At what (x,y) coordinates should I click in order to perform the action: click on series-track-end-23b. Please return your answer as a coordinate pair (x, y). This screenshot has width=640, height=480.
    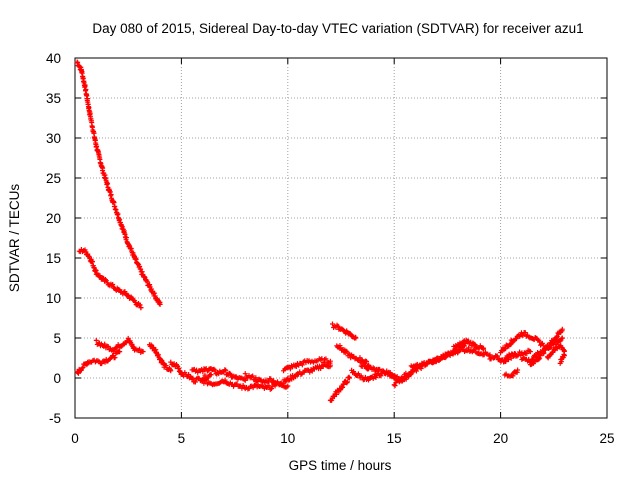
    Looking at the image, I should click on (562, 358).